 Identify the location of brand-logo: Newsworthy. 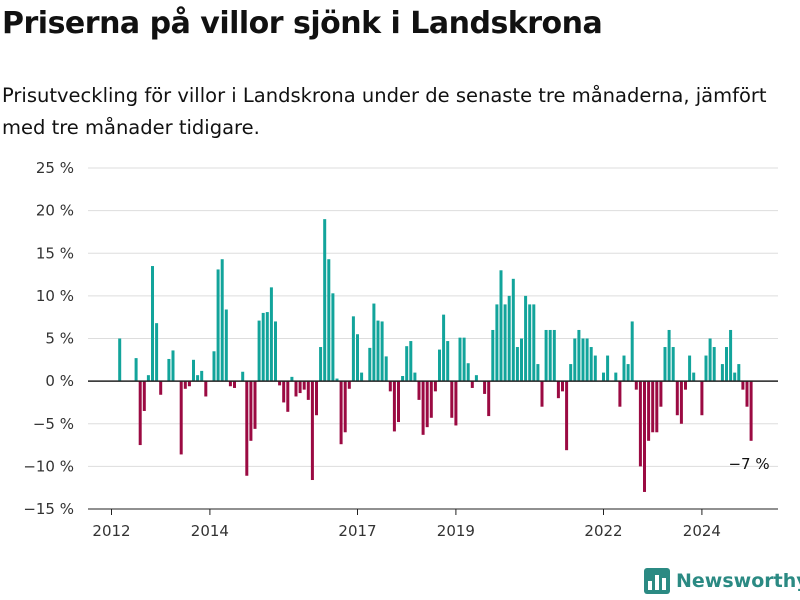
(722, 581).